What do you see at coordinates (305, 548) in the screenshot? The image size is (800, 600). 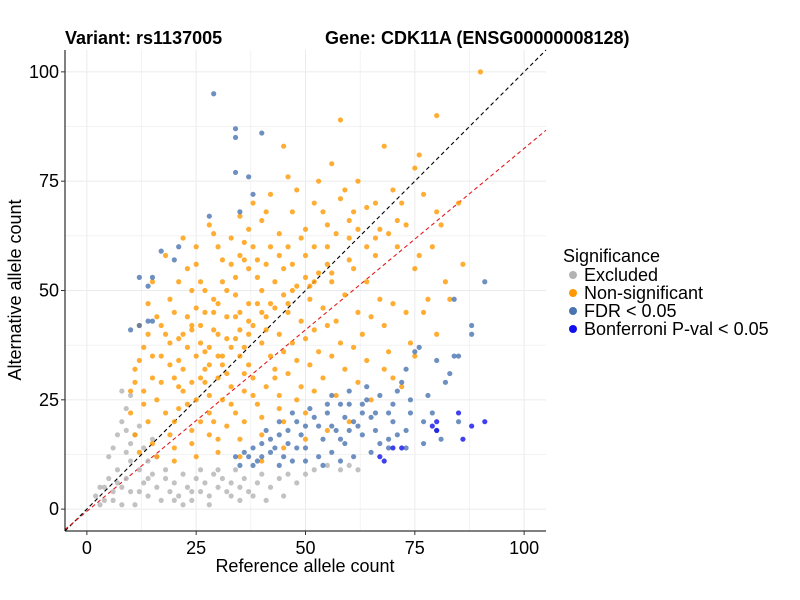 I see `x-tick-label: 50` at bounding box center [305, 548].